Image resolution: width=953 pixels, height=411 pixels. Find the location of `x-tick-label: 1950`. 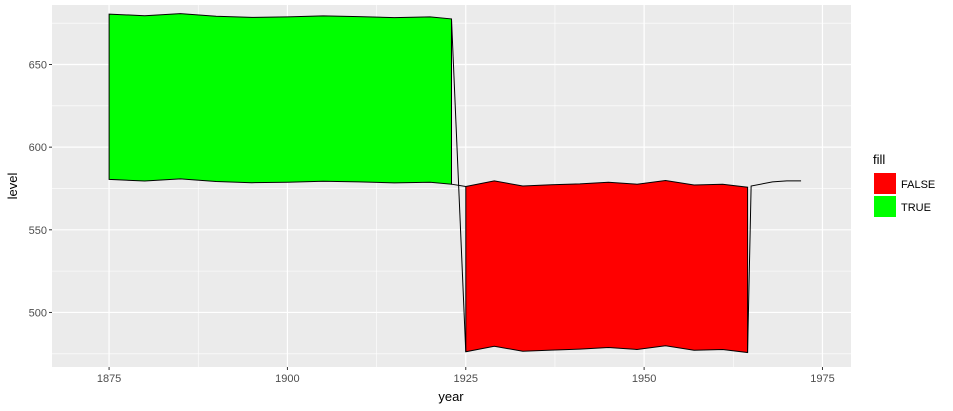

x-tick-label: 1950 is located at coordinates (644, 379).